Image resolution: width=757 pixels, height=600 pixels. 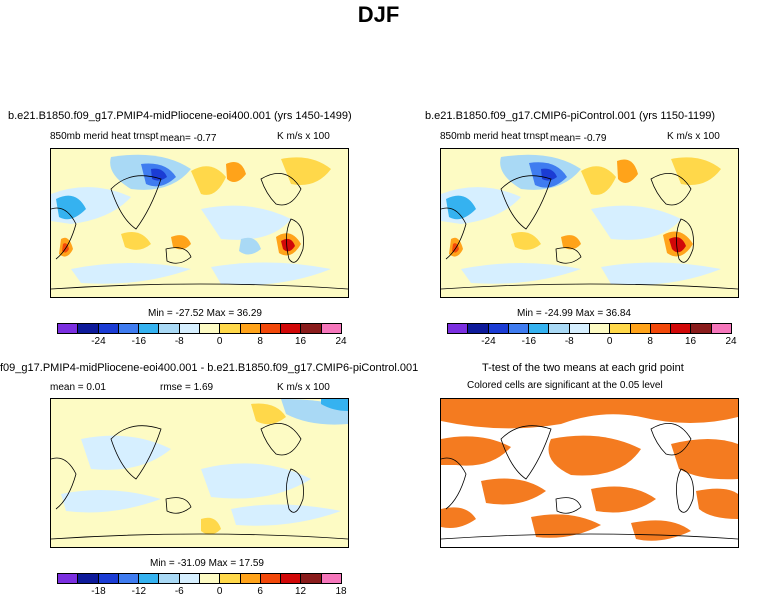 I want to click on panel2-map, so click(x=589, y=223).